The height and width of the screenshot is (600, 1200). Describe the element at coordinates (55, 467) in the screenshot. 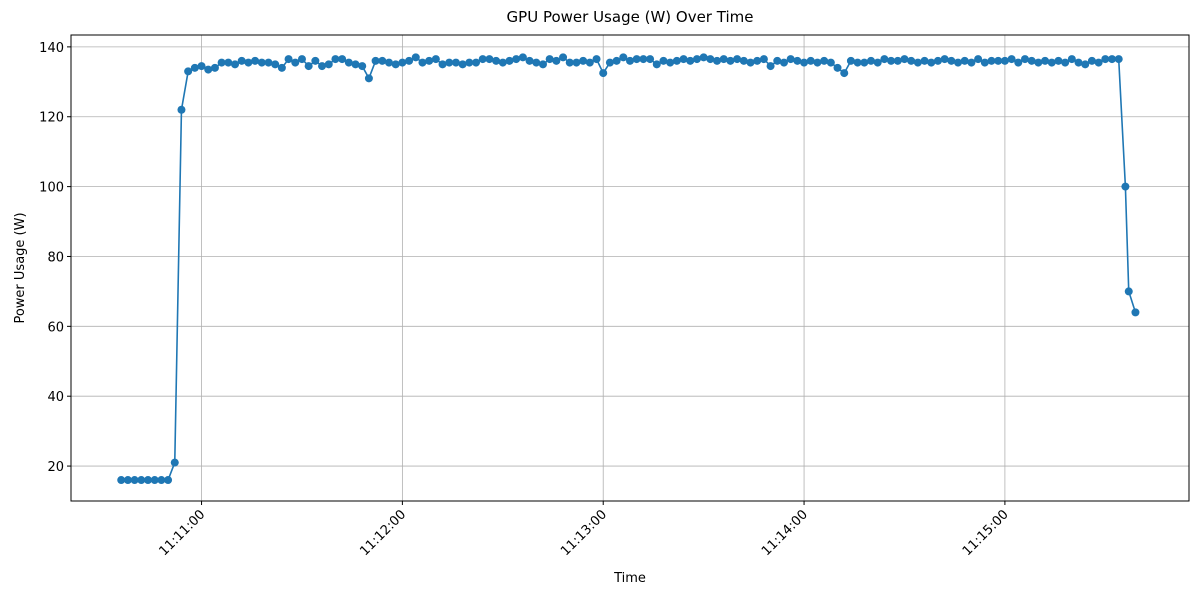

I see `y-tick-label: 20` at that location.